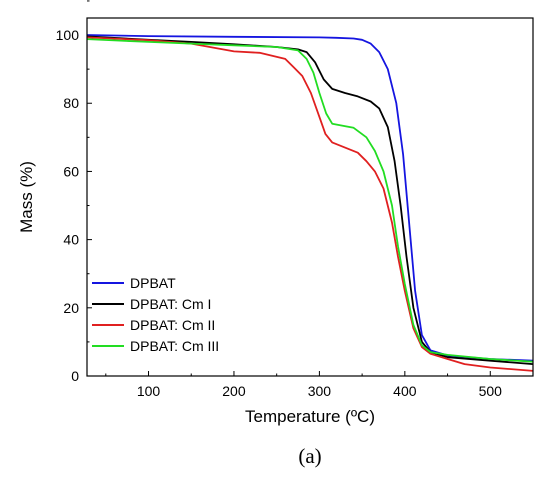  What do you see at coordinates (71, 103) in the screenshot?
I see `y-tick-label: 80` at bounding box center [71, 103].